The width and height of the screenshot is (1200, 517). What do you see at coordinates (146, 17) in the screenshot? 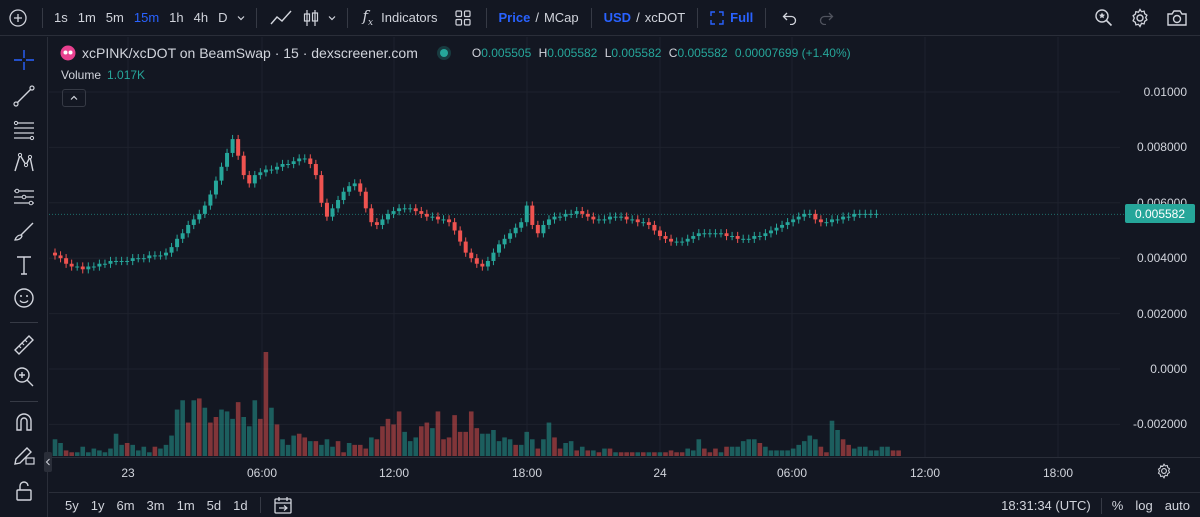
I see `interval-15m: 15m` at bounding box center [146, 17].